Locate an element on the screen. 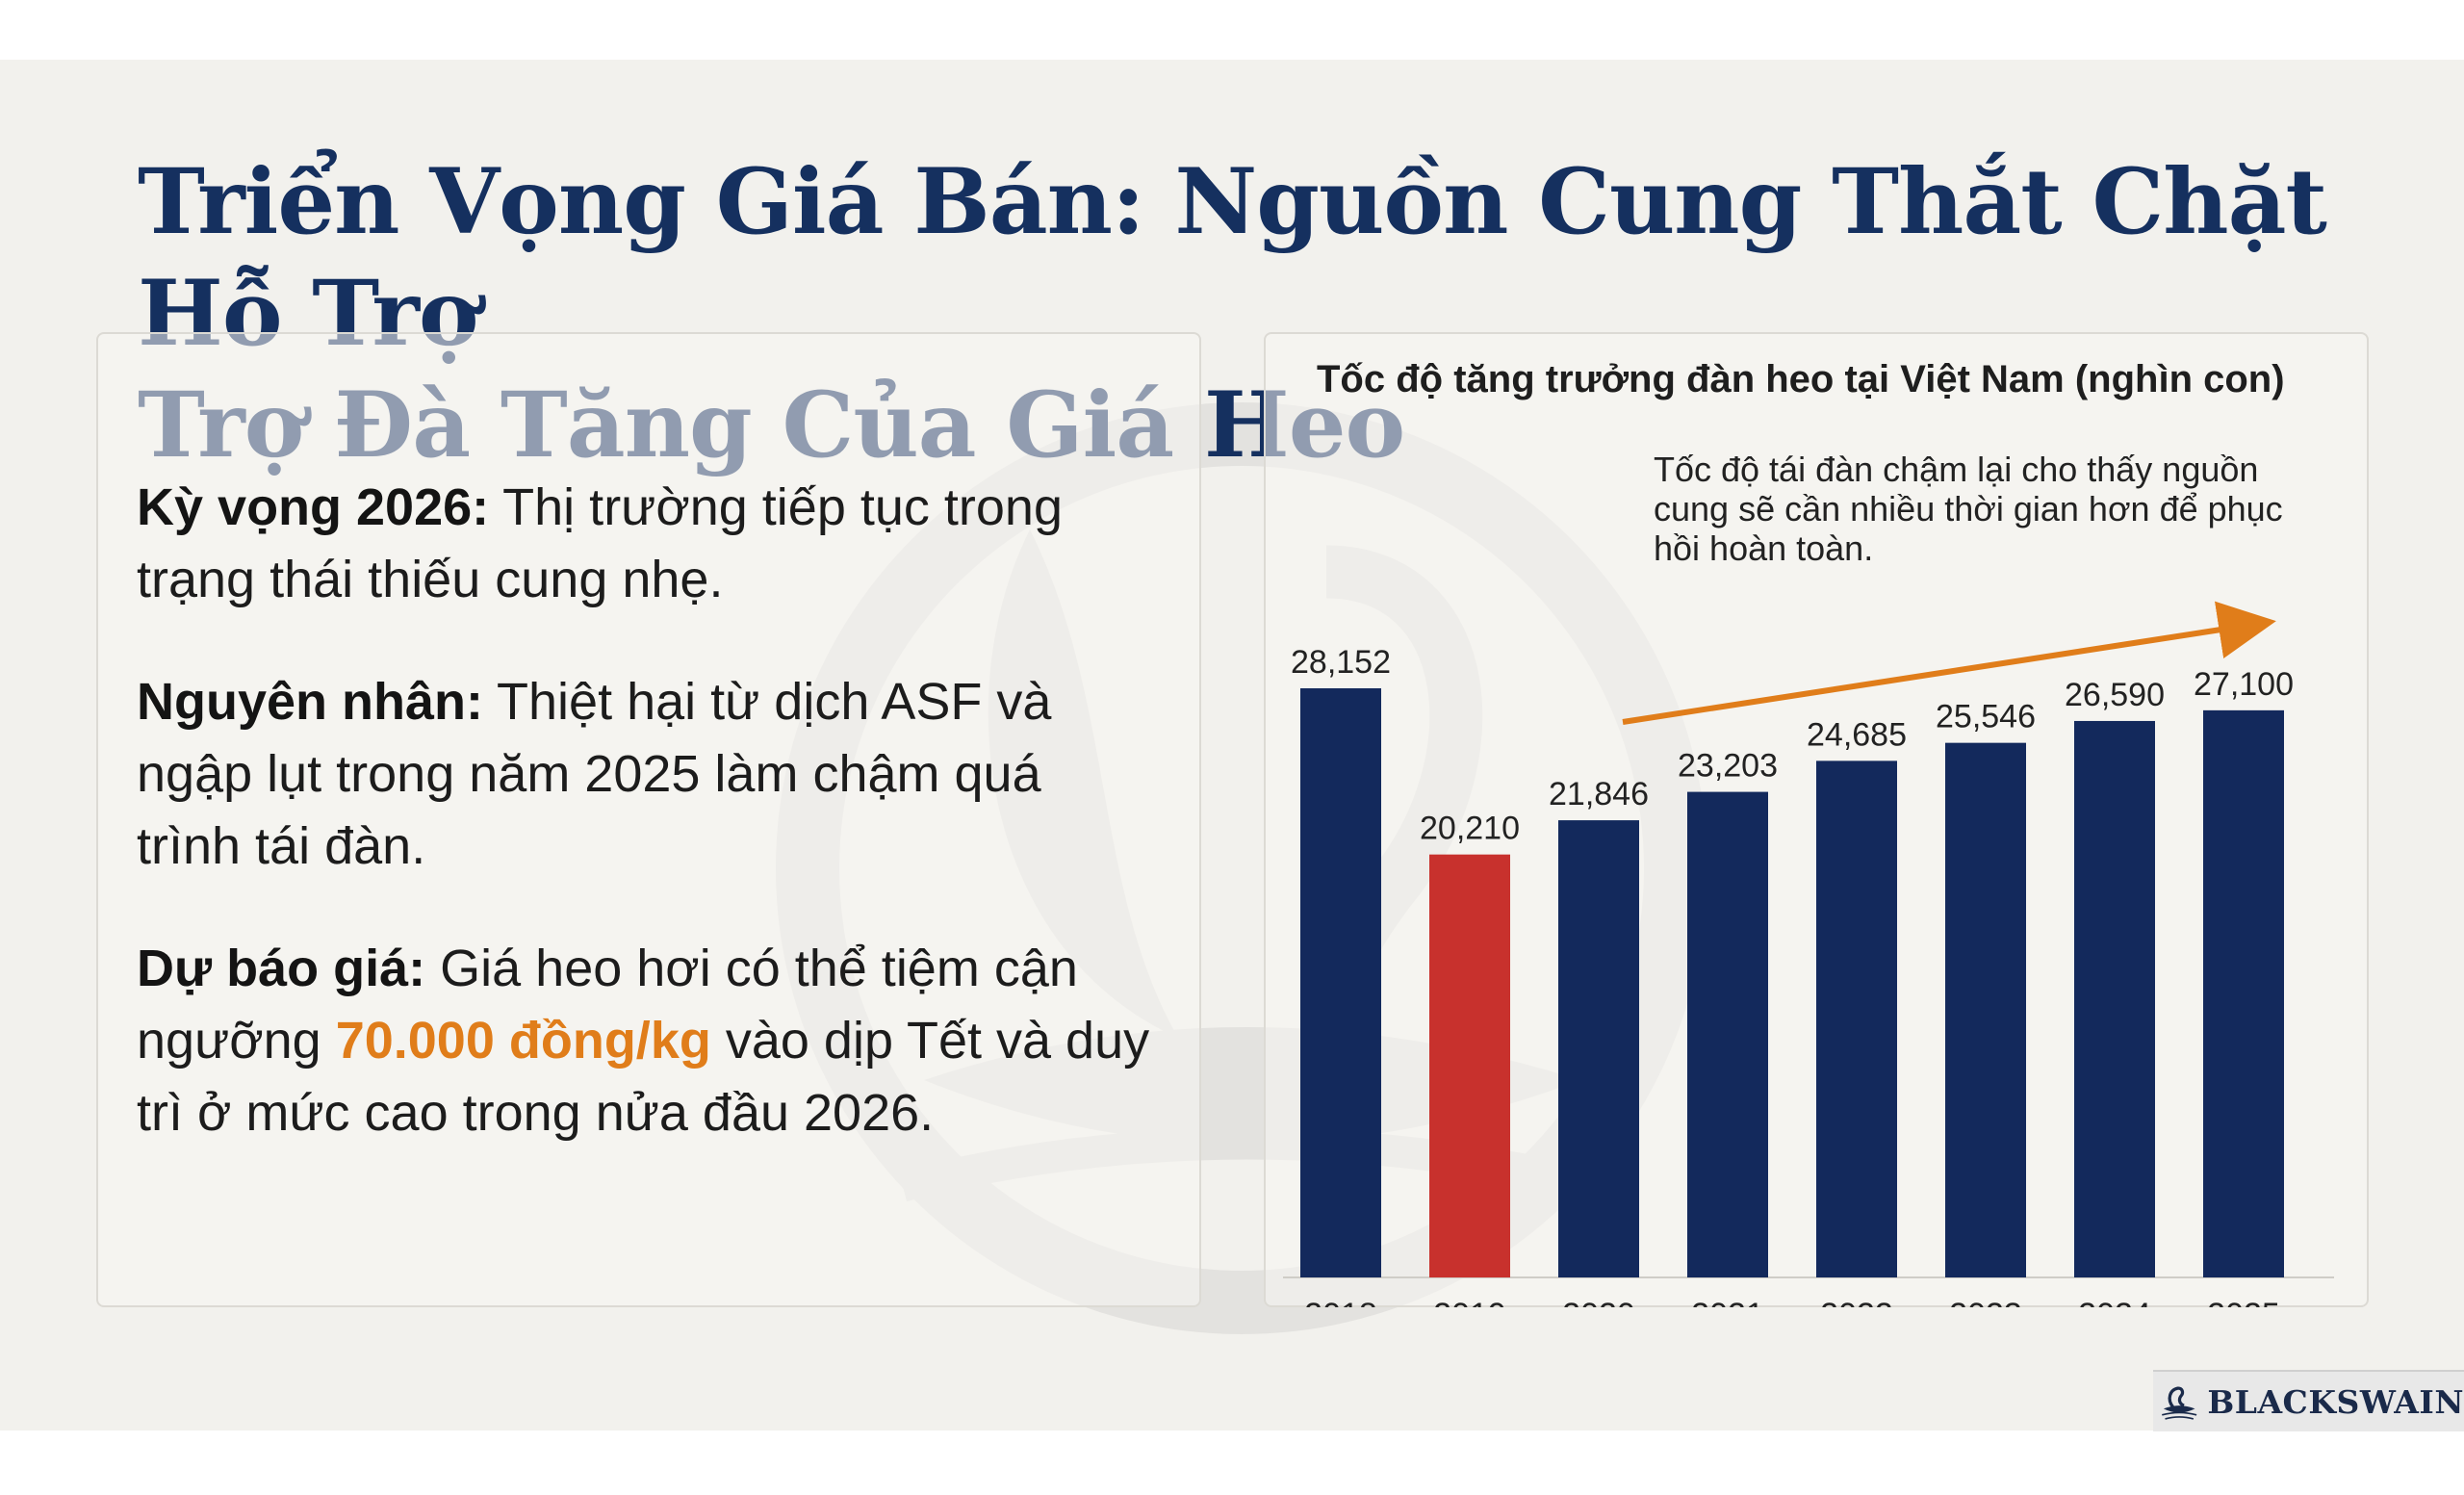 The width and height of the screenshot is (2464, 1495). bar-2023 is located at coordinates (1985, 1009).